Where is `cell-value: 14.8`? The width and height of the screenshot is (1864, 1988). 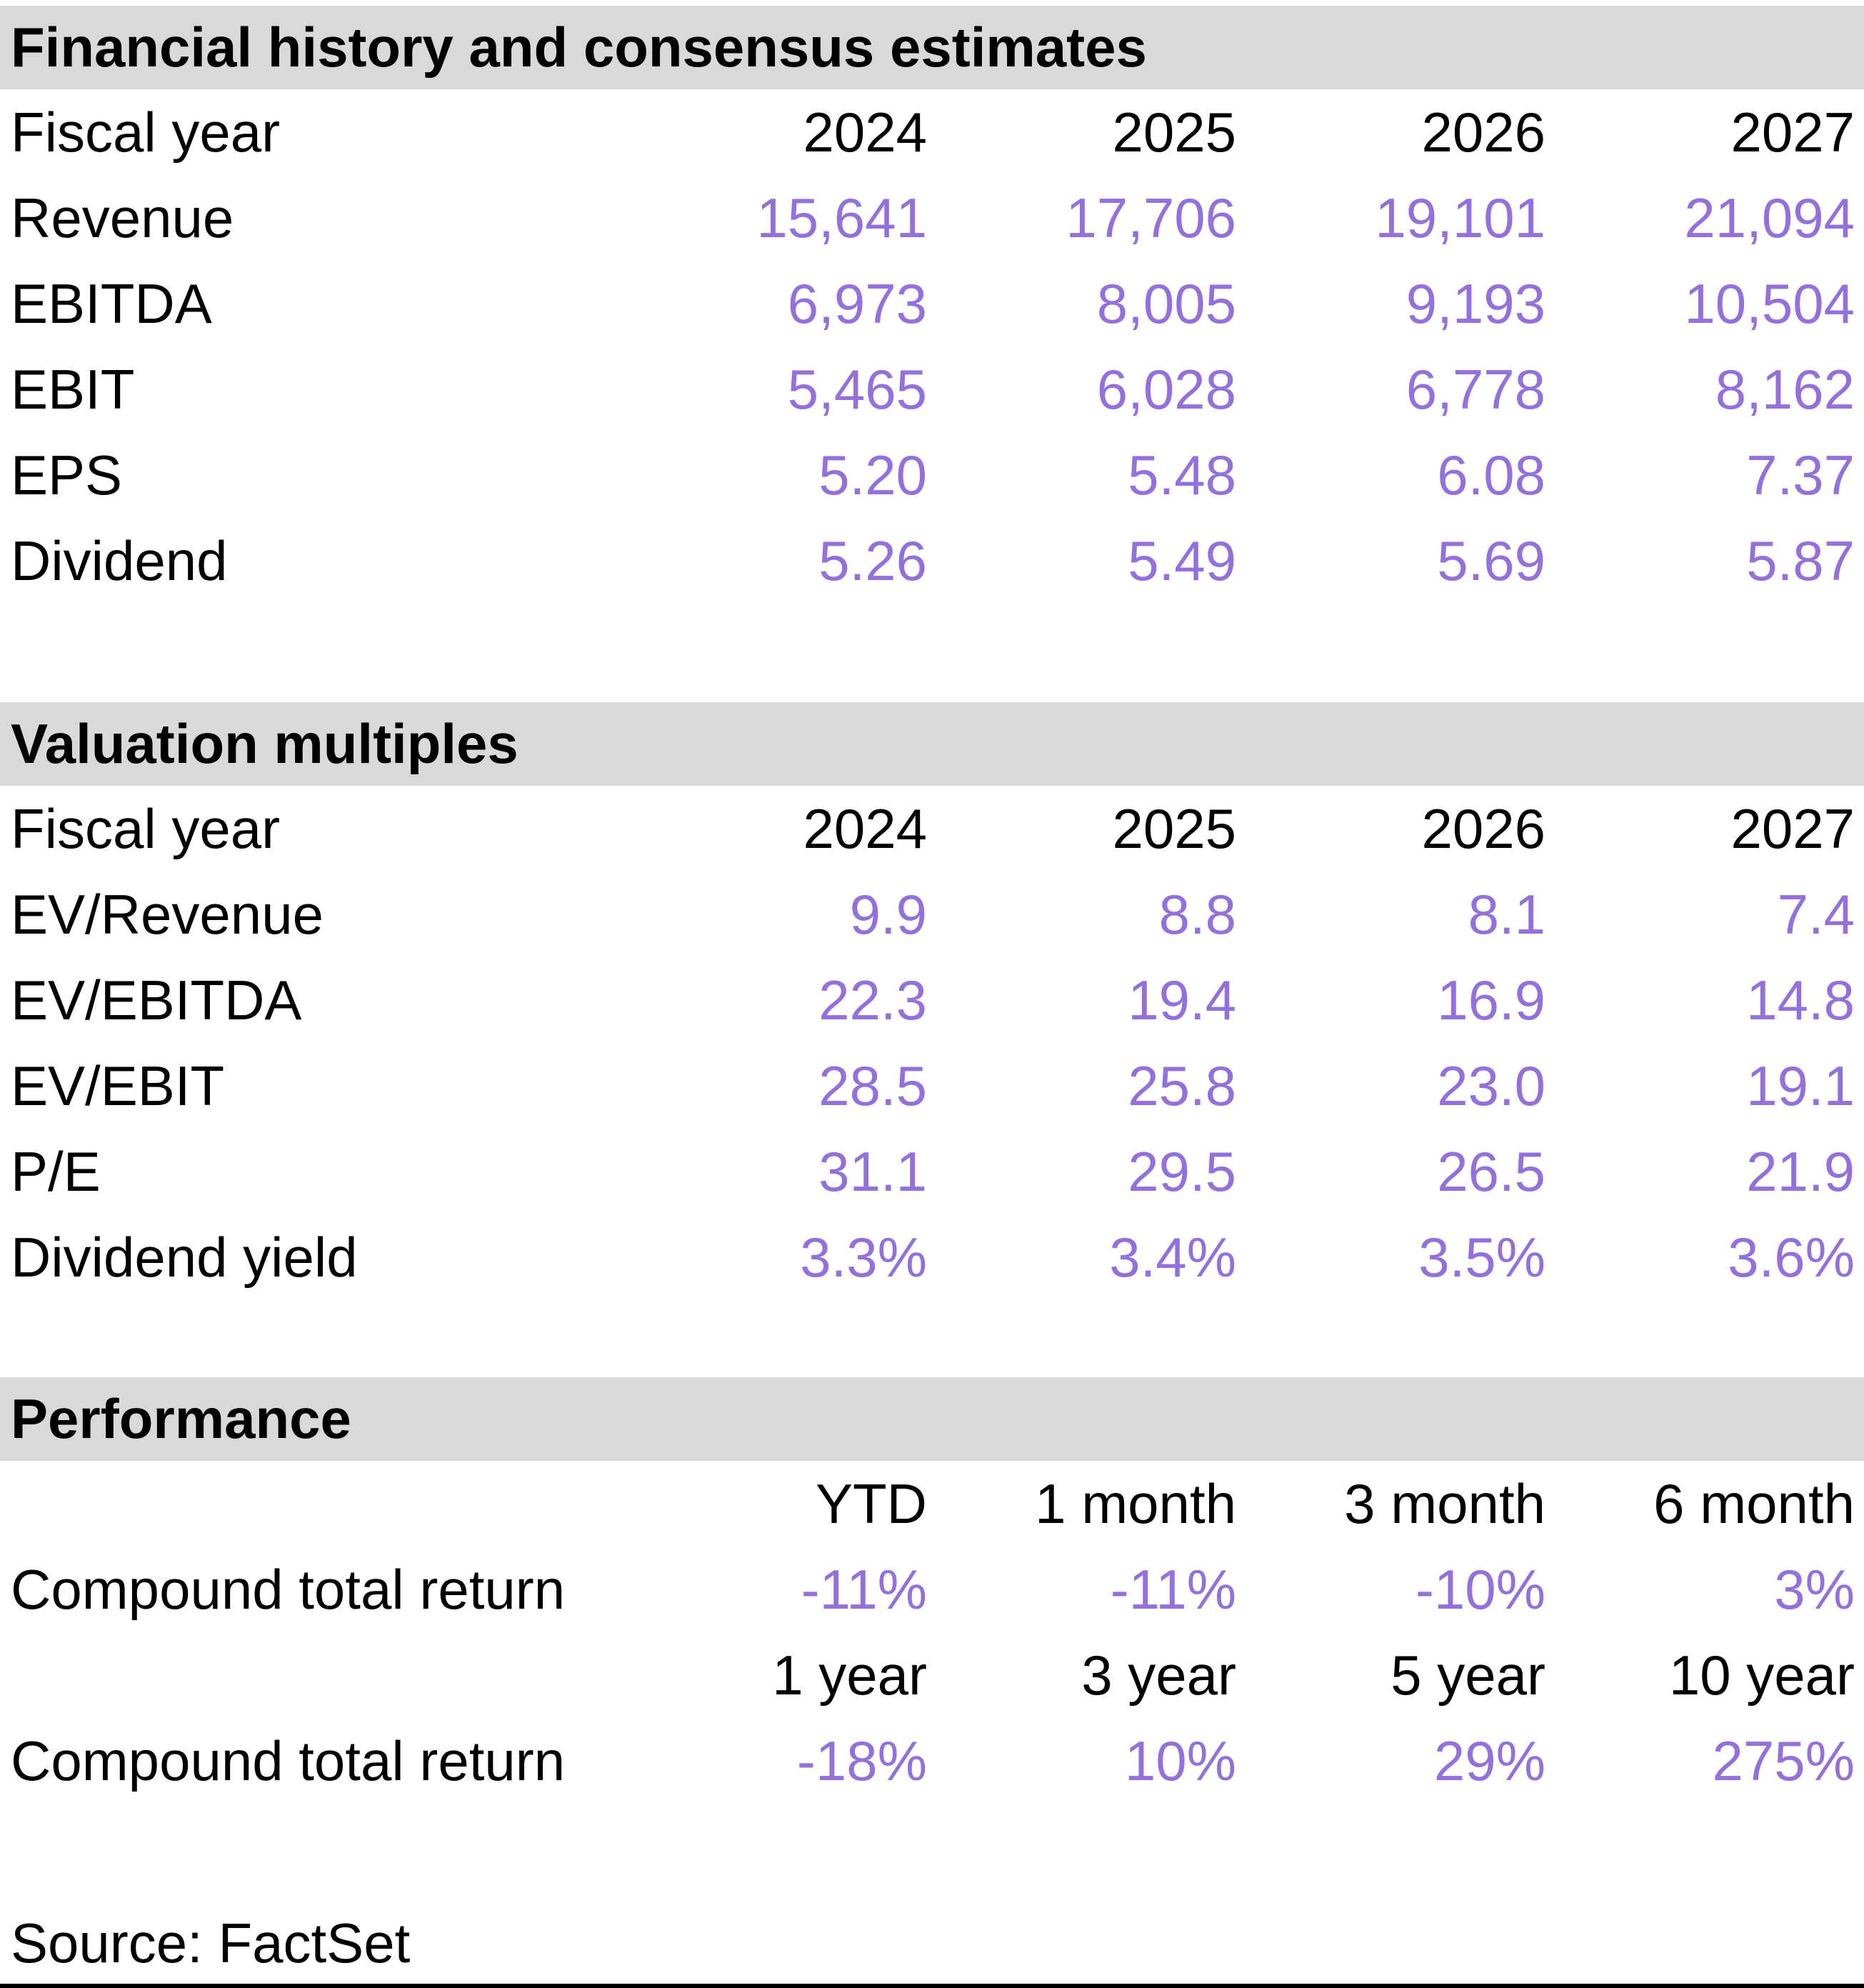
cell-value: 14.8 is located at coordinates (1800, 1000).